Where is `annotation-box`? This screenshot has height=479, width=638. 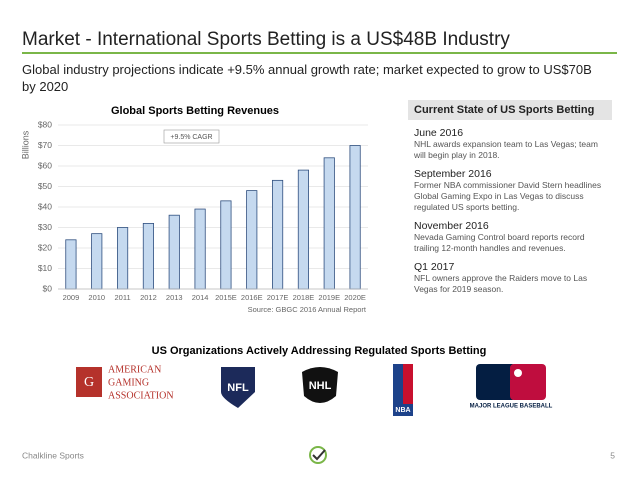
annotation-box is located at coordinates (191, 136).